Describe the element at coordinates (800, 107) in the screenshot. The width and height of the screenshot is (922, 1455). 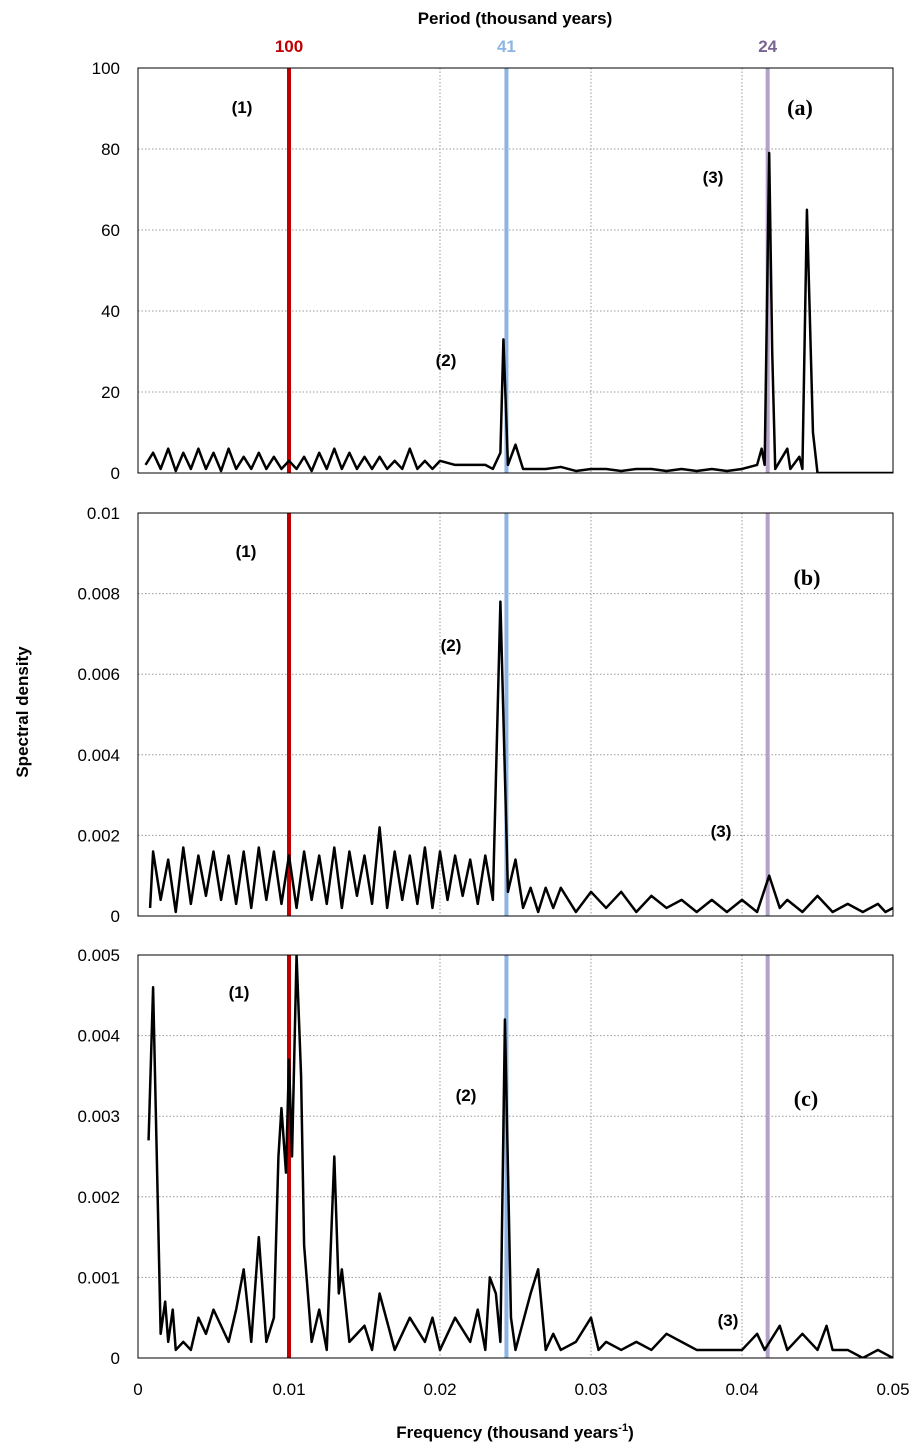
I see `panel-label: (a)` at that location.